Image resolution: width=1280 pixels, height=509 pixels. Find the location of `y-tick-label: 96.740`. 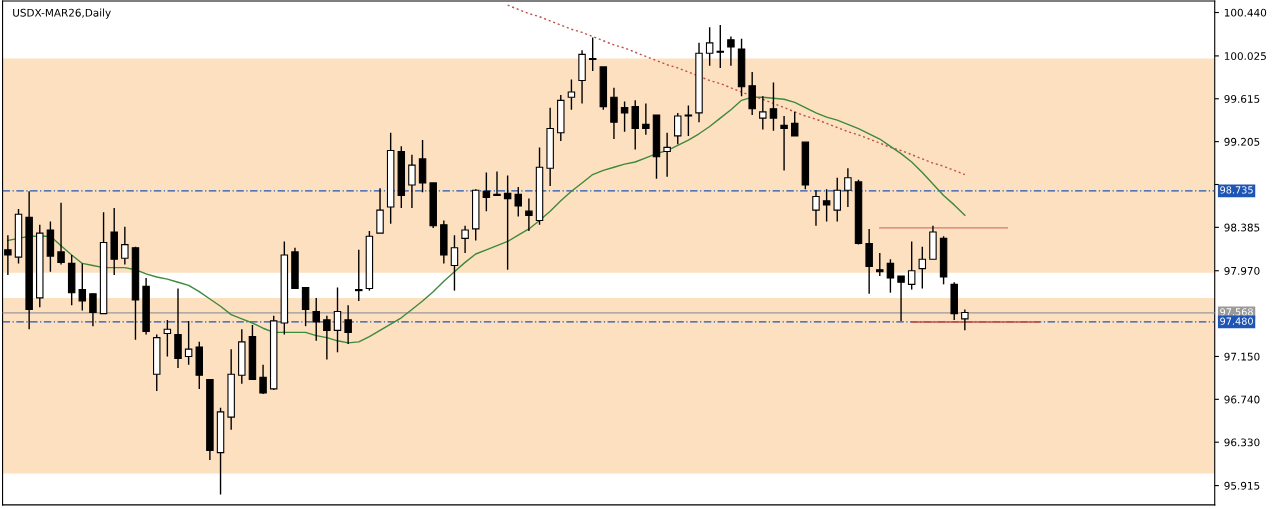

y-tick-label: 96.740 is located at coordinates (1242, 399).